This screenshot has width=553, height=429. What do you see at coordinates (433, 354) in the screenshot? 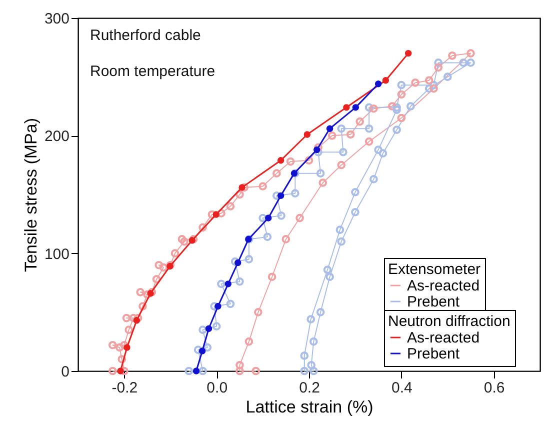
I see `legend-label: Prebent` at bounding box center [433, 354].